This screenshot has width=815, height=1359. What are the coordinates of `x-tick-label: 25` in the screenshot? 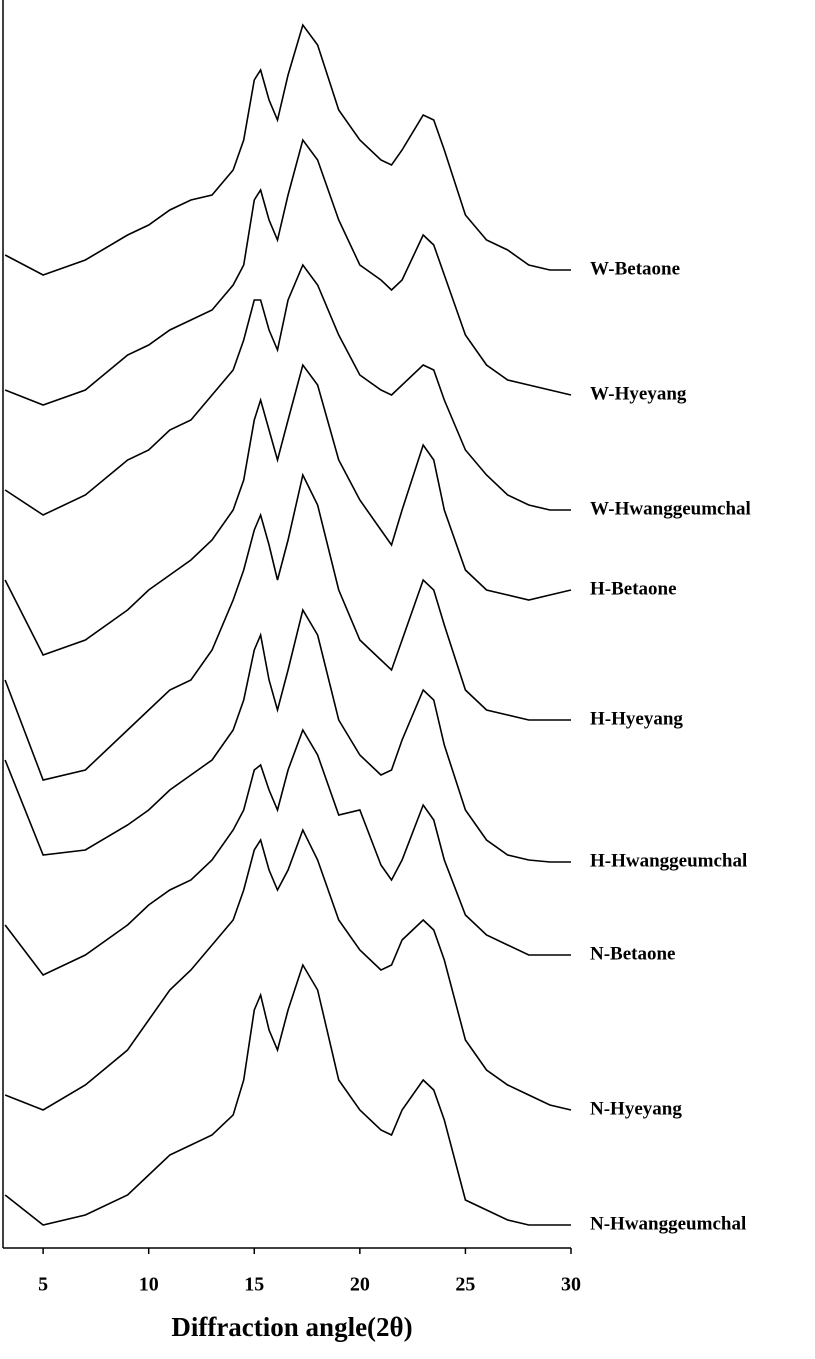 It's located at (465, 1285).